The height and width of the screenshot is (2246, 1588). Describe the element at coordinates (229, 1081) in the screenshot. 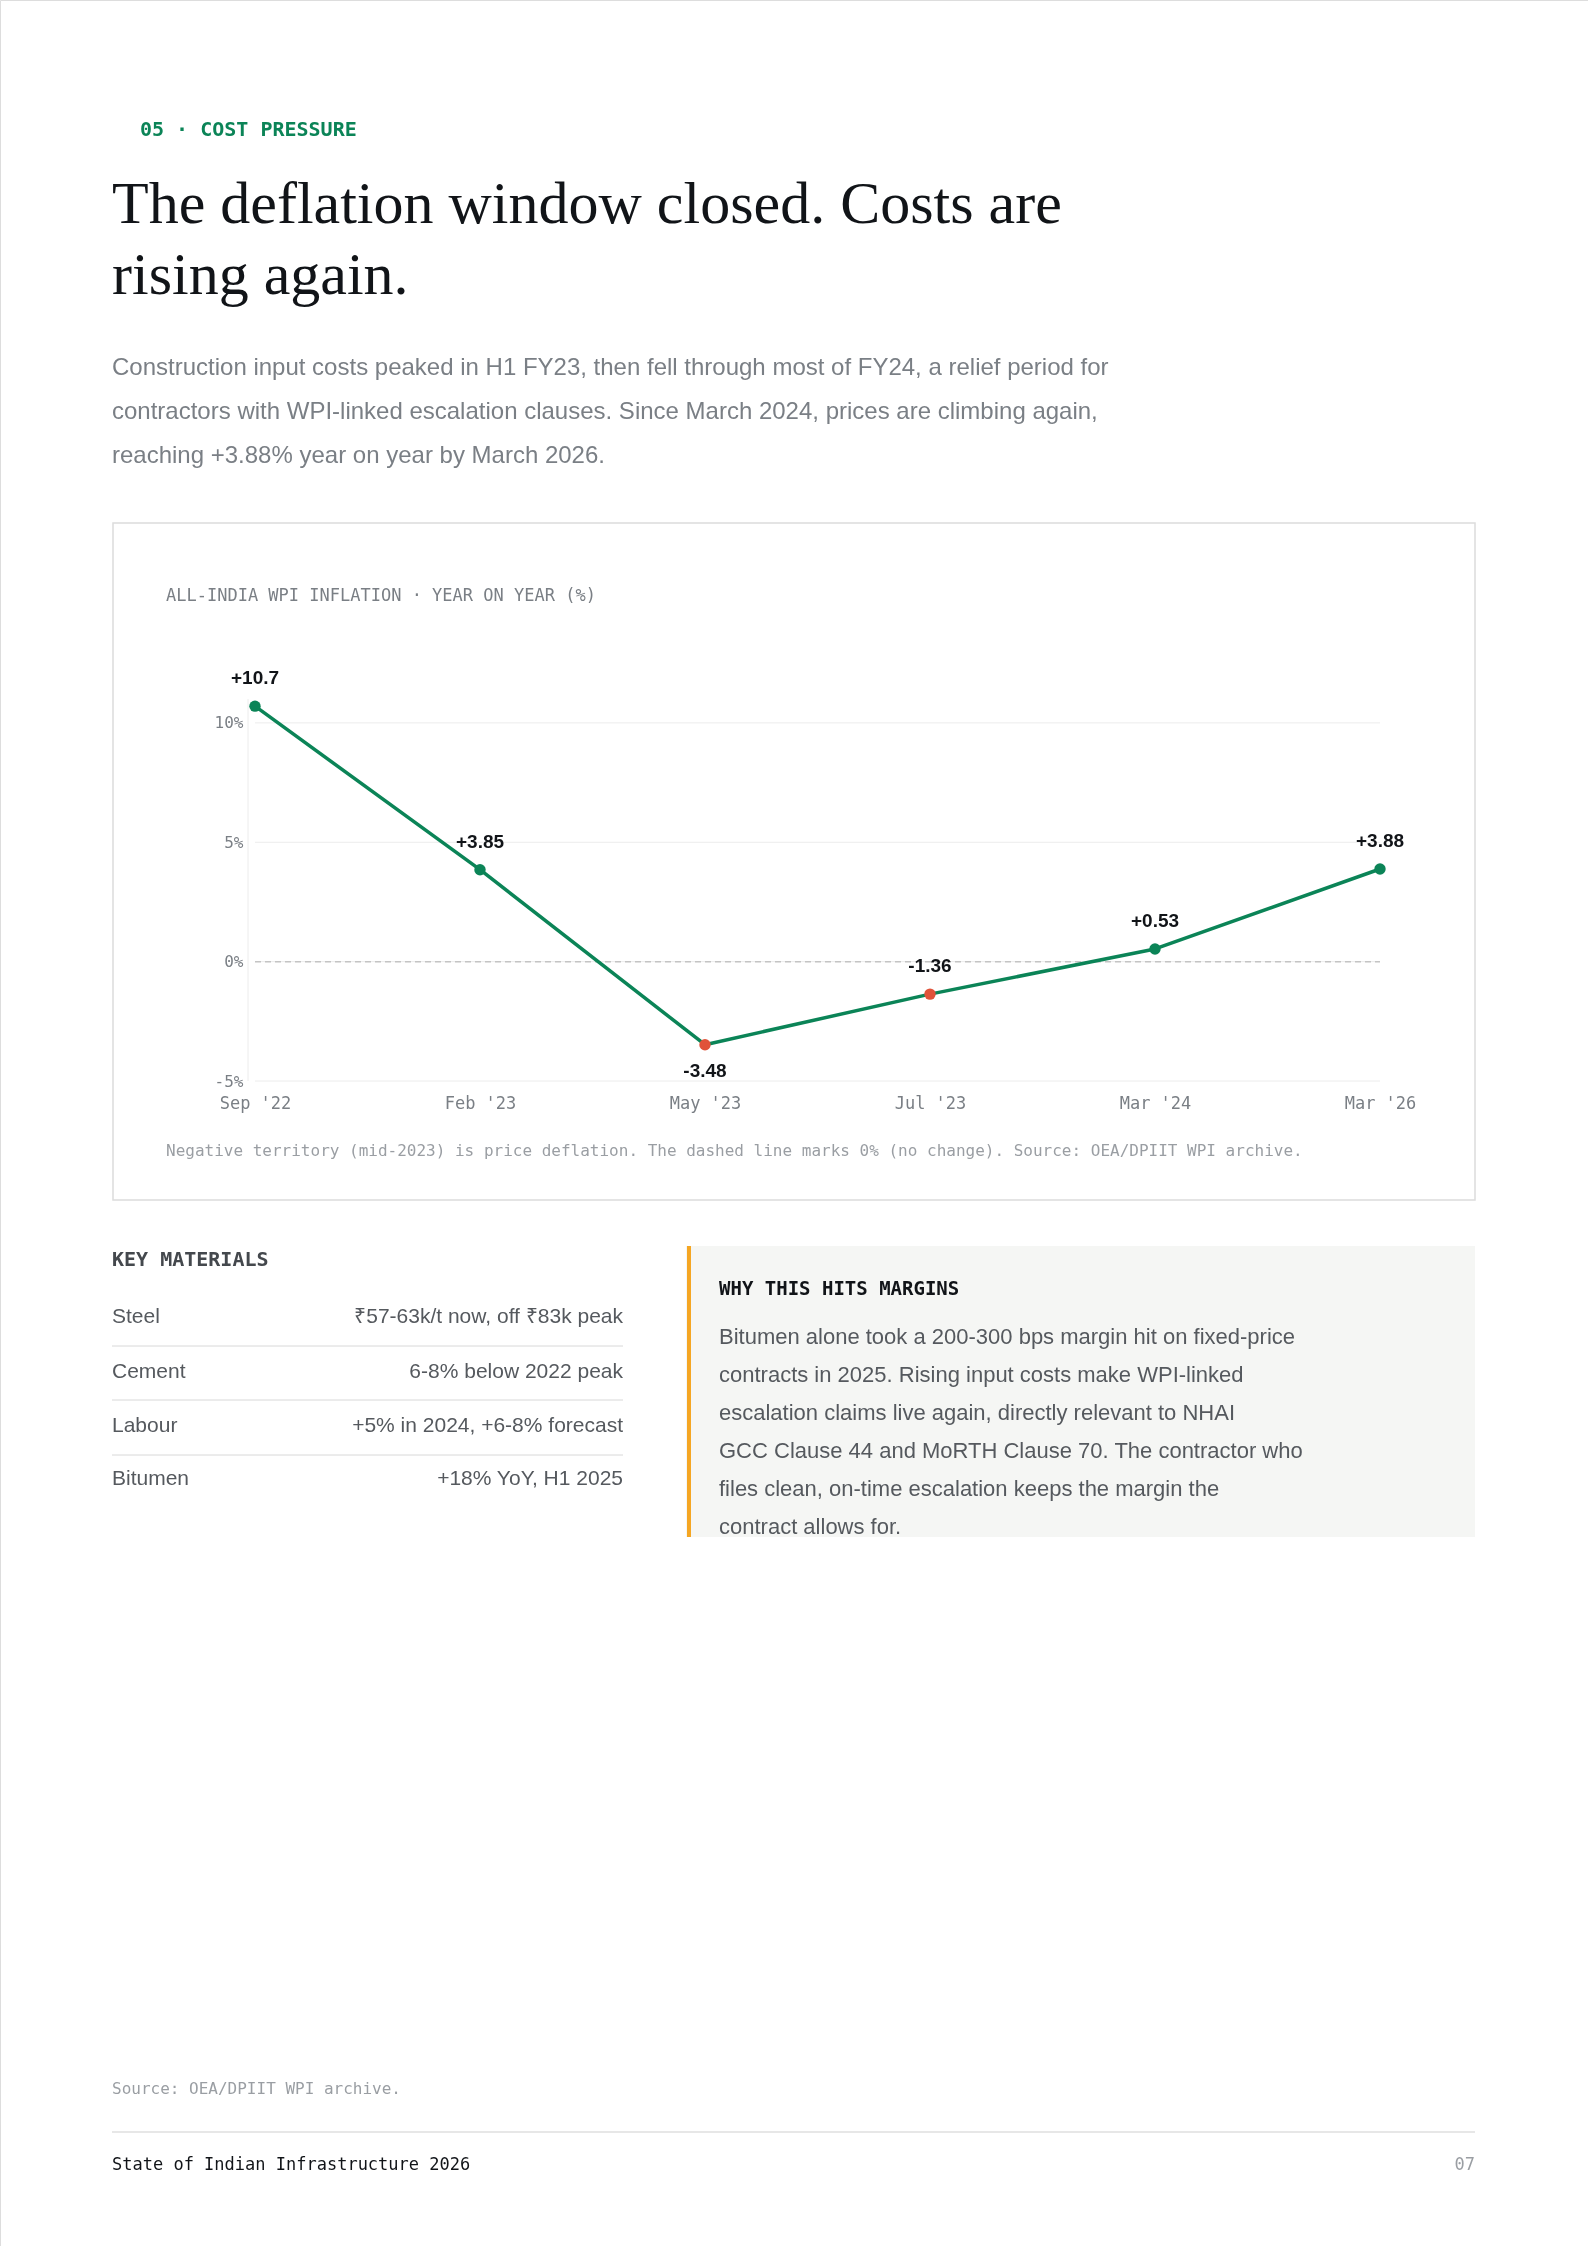

I see `y-tick-label: -5%` at that location.